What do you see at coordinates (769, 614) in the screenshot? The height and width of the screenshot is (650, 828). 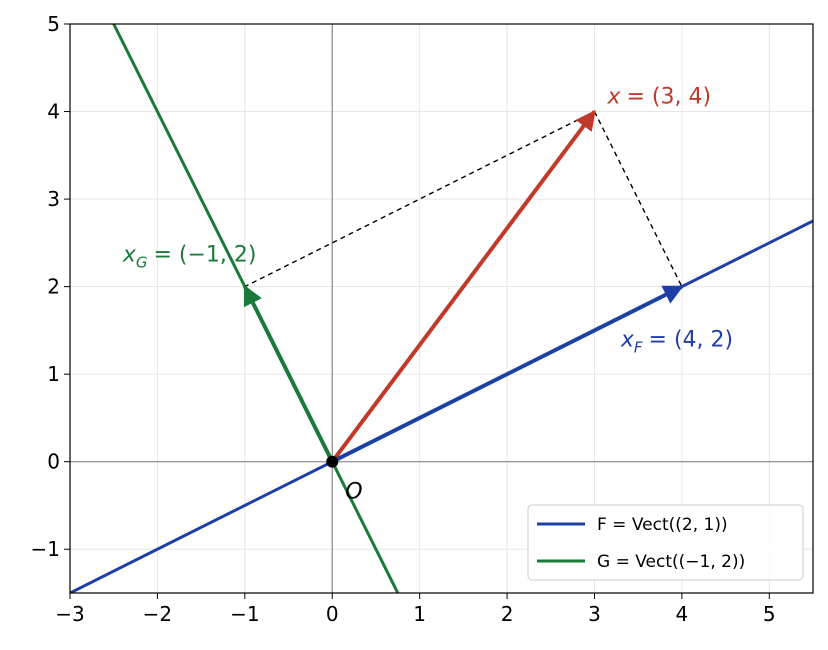 I see `x-tick-label: 5` at bounding box center [769, 614].